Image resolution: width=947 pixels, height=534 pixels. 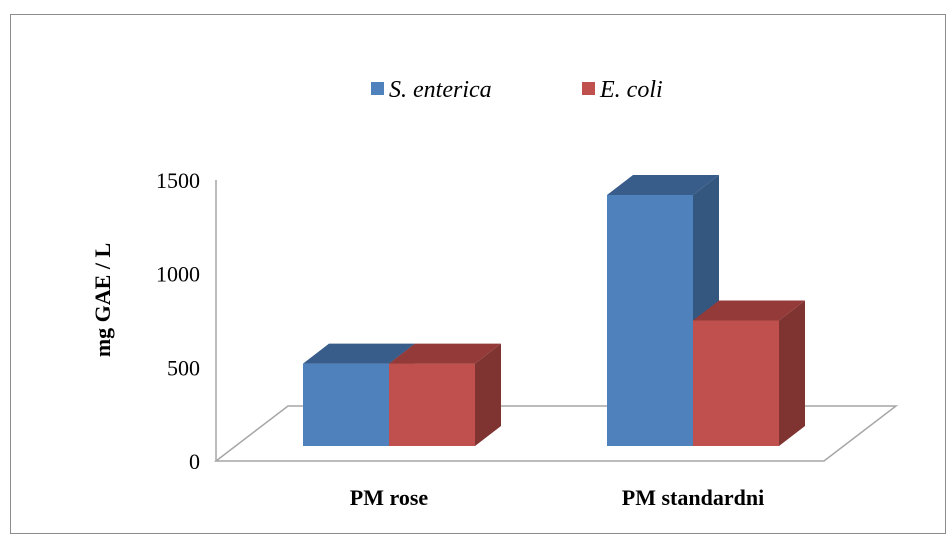 What do you see at coordinates (183, 367) in the screenshot?
I see `y-tick-label: 500` at bounding box center [183, 367].